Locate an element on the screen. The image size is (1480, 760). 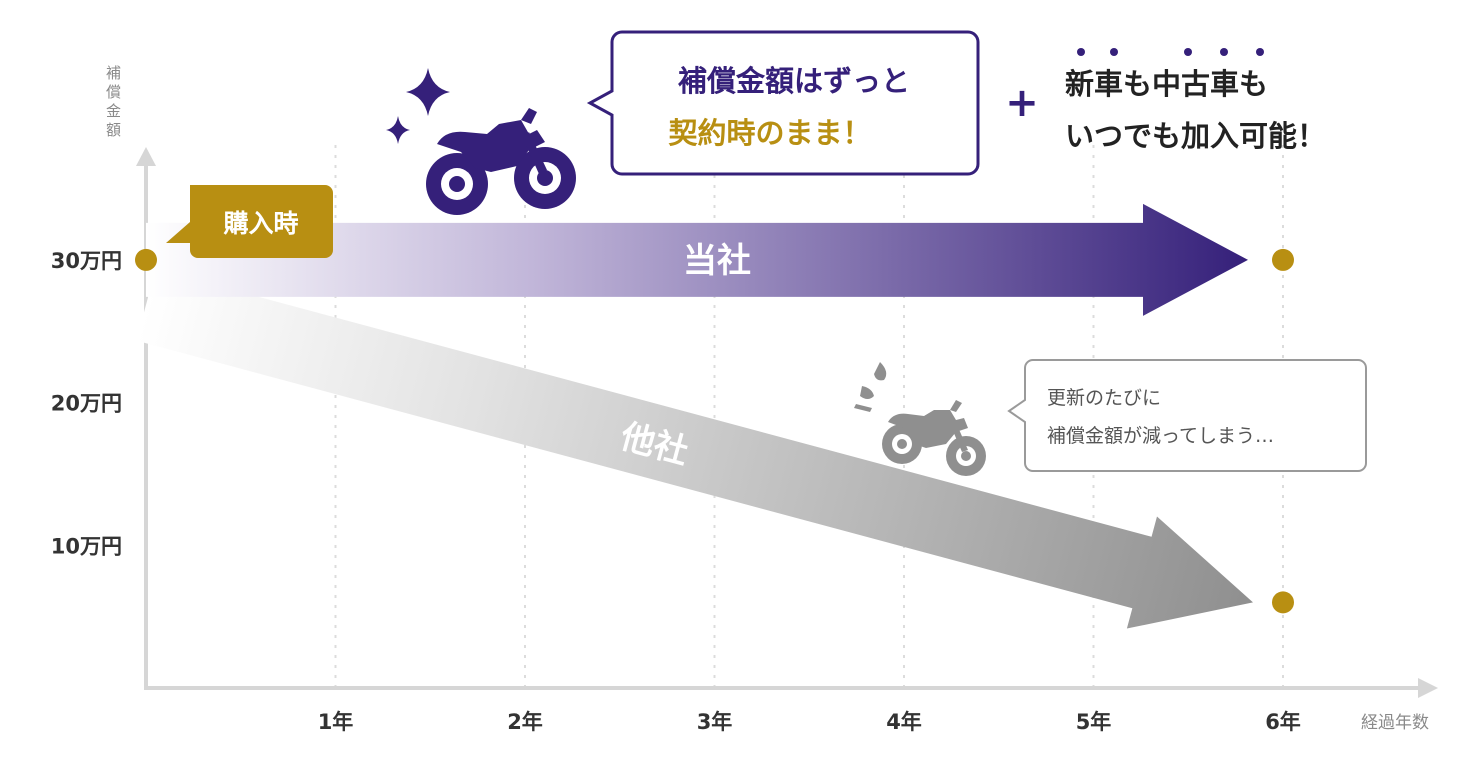
ours-bubble: 補償金額はずっと 契約時のまま！ is located at coordinates (783, 103).